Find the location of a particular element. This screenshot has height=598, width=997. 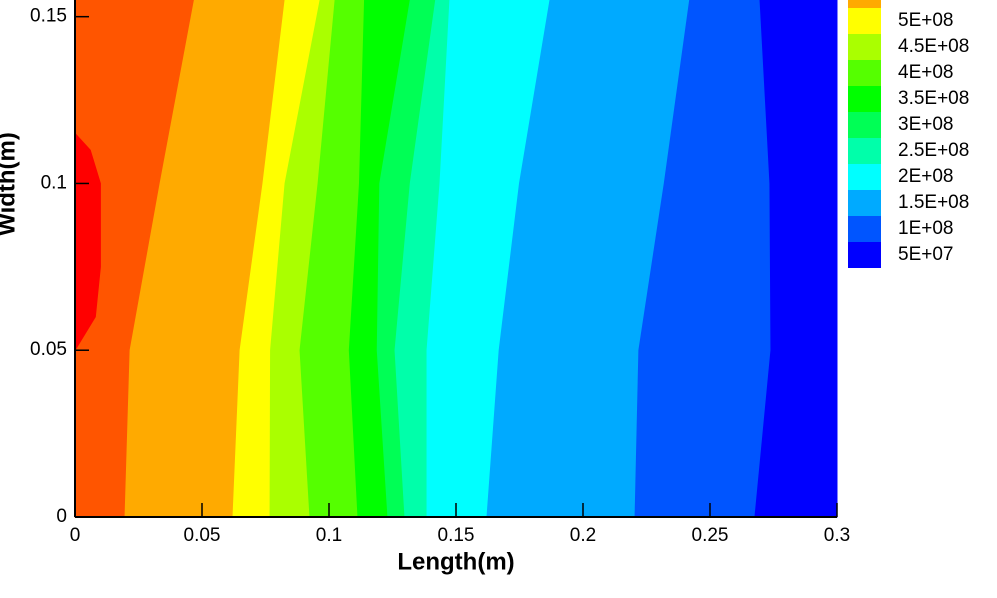

legend-label: 2.5E+08 is located at coordinates (933, 150).